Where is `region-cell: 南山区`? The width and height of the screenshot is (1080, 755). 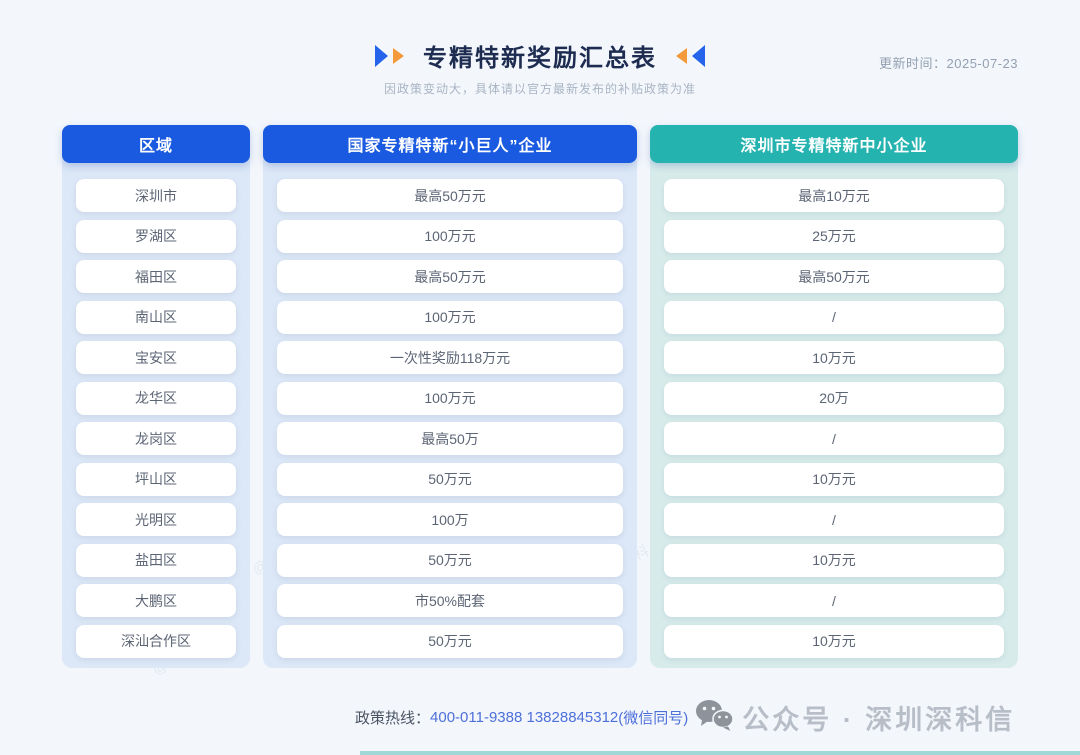
region-cell: 南山区 is located at coordinates (156, 317).